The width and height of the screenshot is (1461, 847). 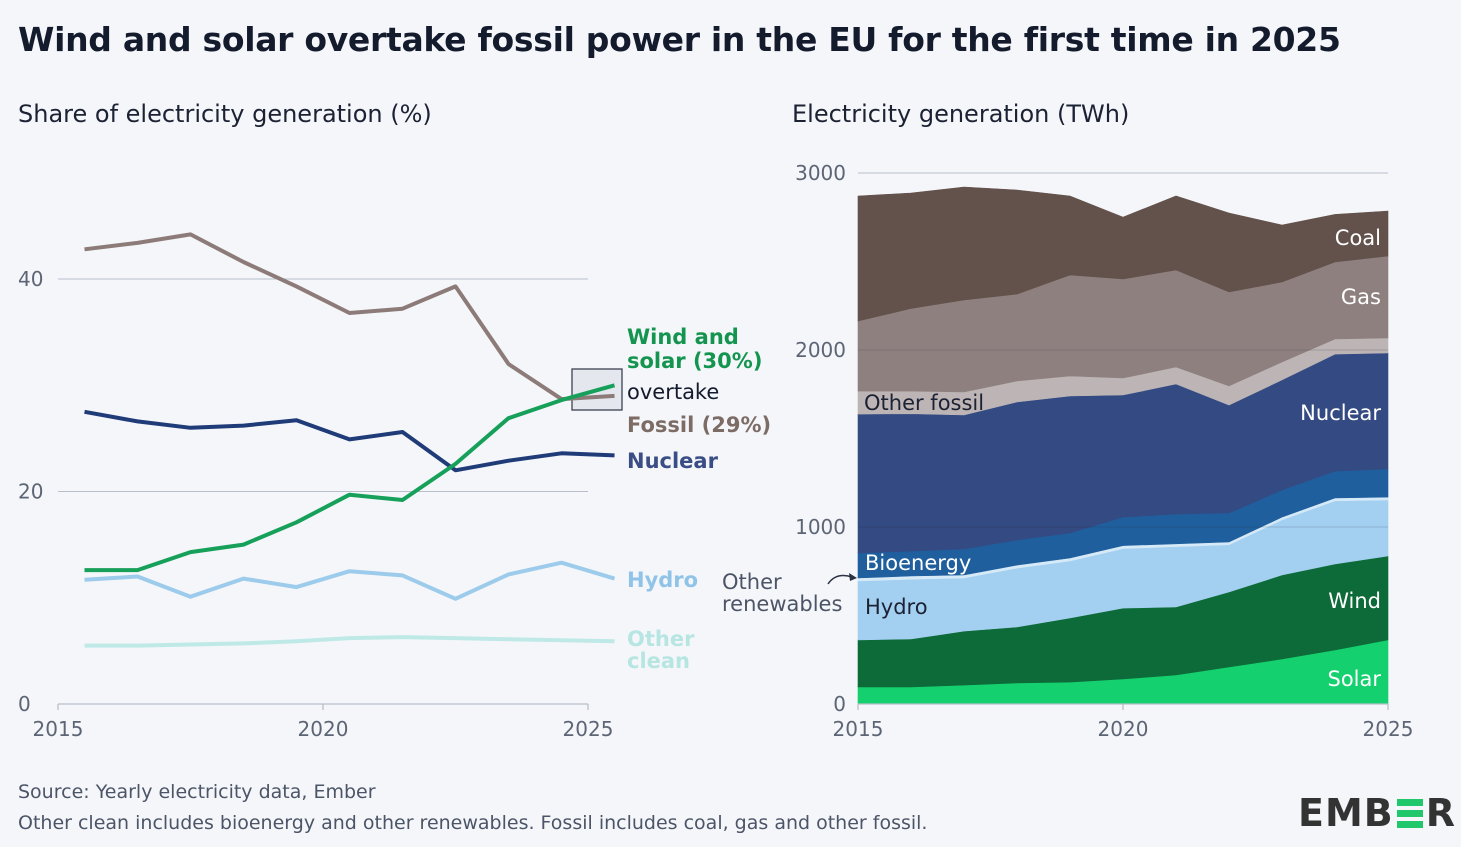 What do you see at coordinates (661, 639) in the screenshot?
I see `label-other-clean-line1: Other` at bounding box center [661, 639].